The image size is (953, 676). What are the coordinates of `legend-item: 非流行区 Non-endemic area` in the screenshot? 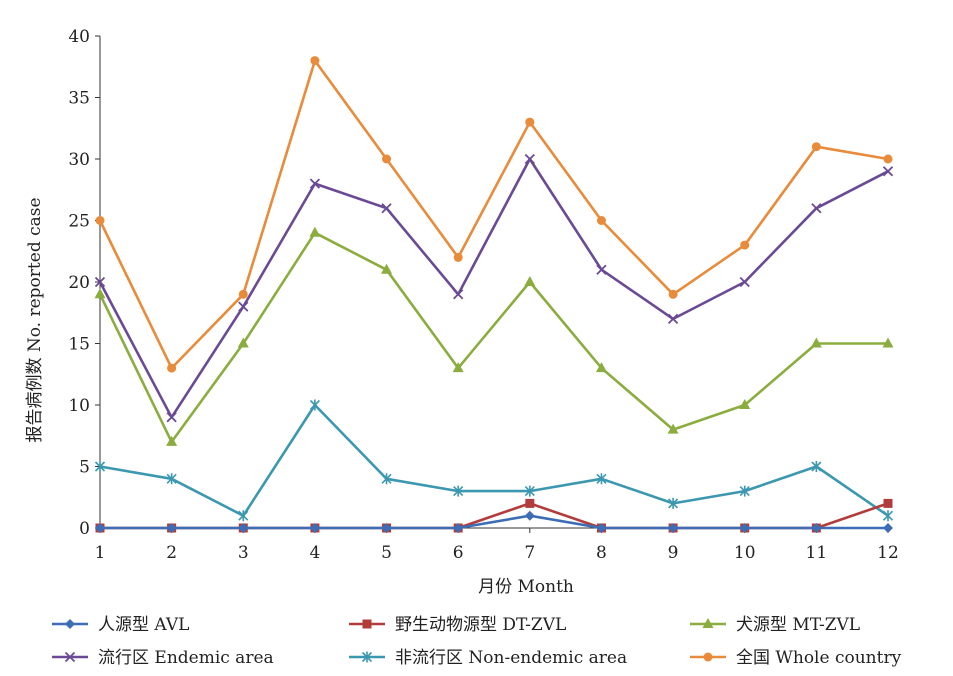 It's located at (488, 658).